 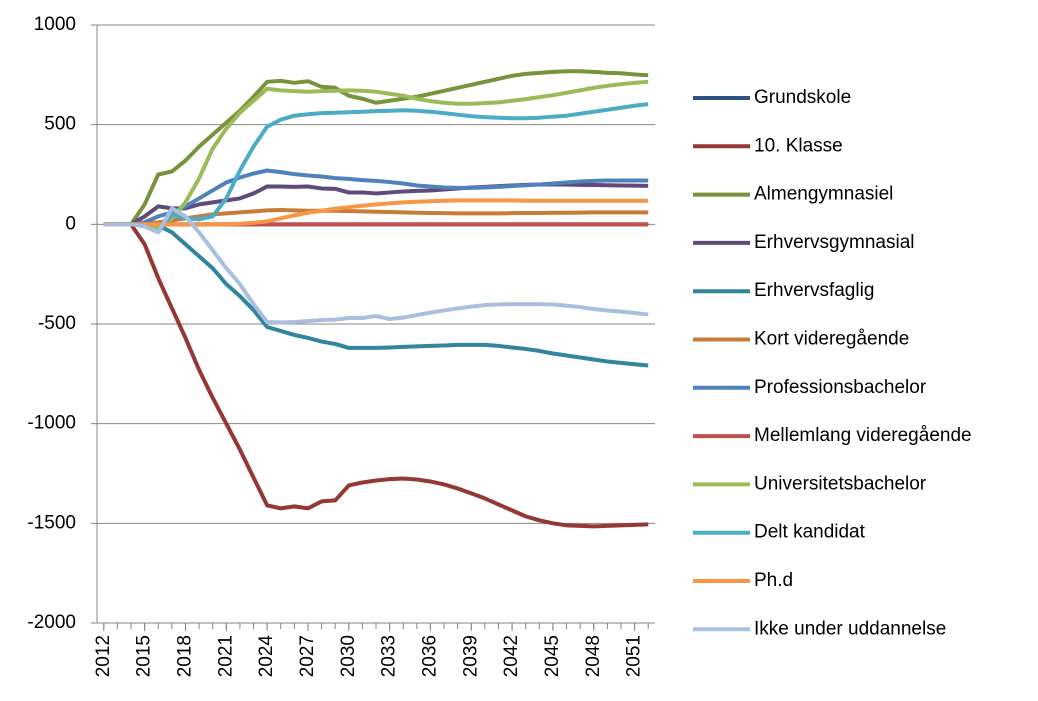 I want to click on y-tick-label: 1000, so click(x=55, y=24).